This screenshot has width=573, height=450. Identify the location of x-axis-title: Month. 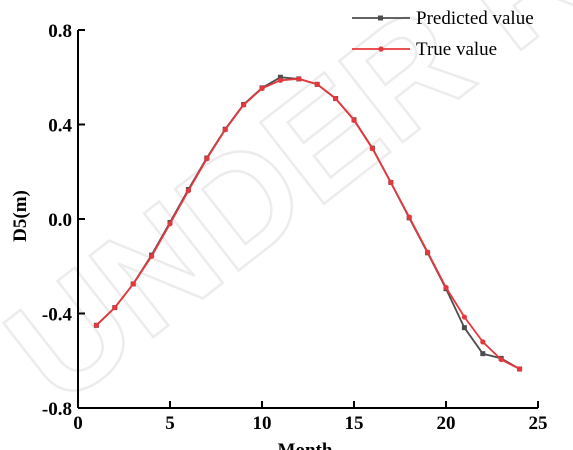
(305, 445).